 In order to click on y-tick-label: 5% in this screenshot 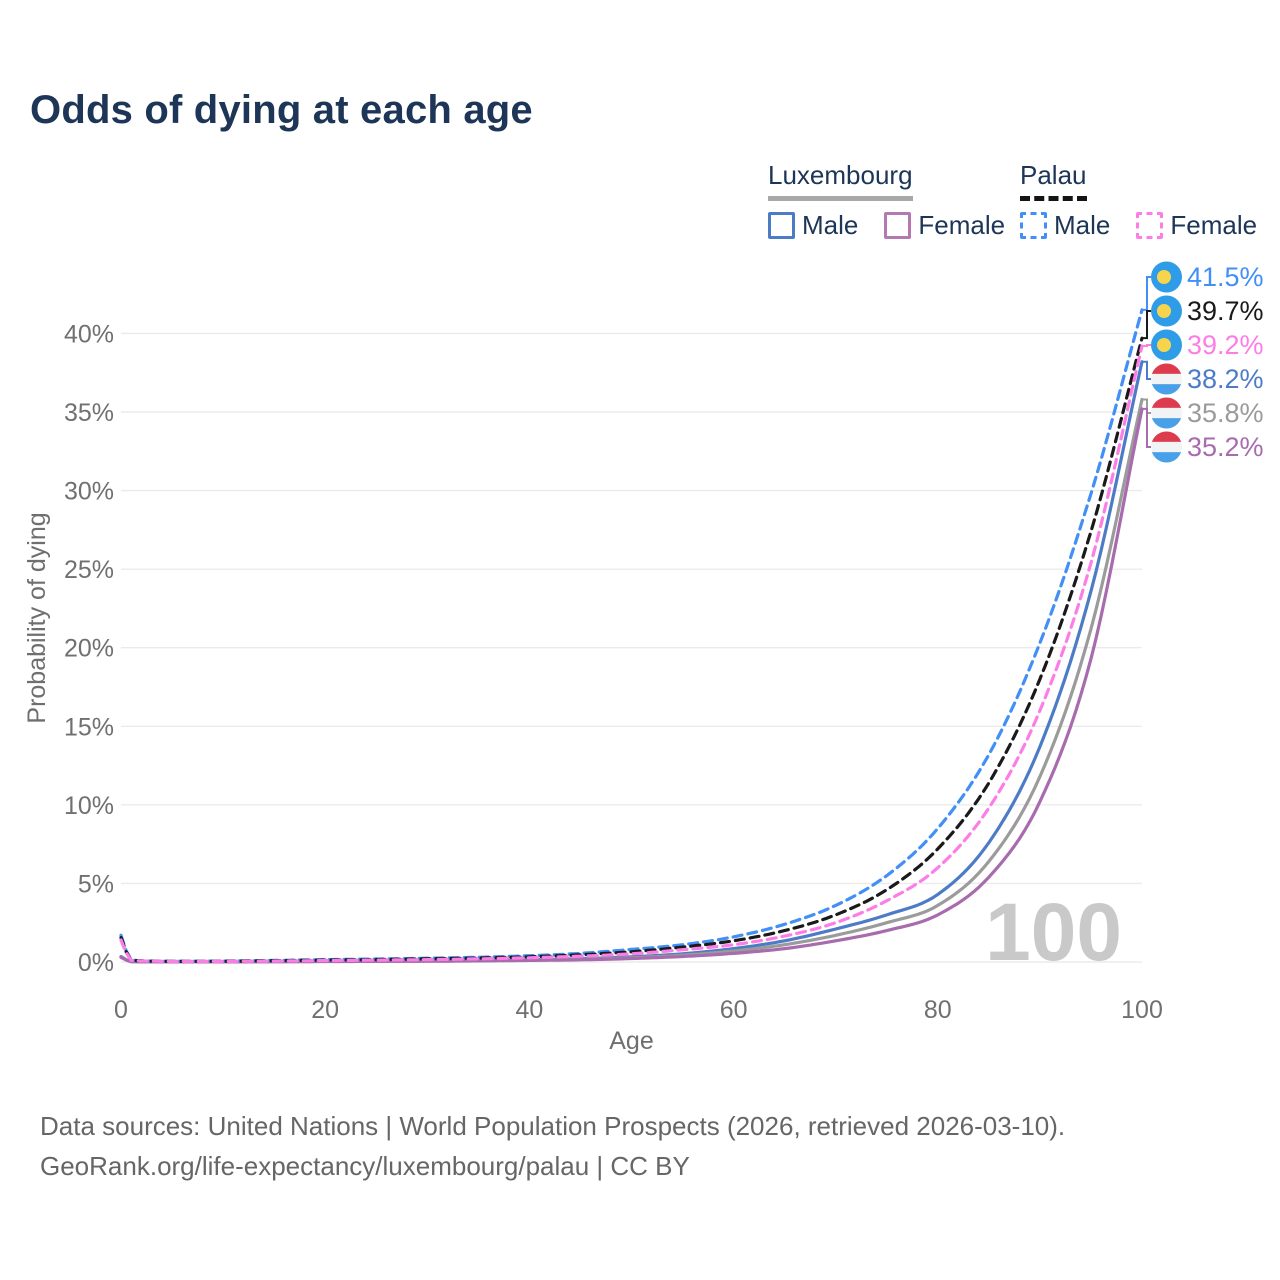, I will do `click(96, 884)`.